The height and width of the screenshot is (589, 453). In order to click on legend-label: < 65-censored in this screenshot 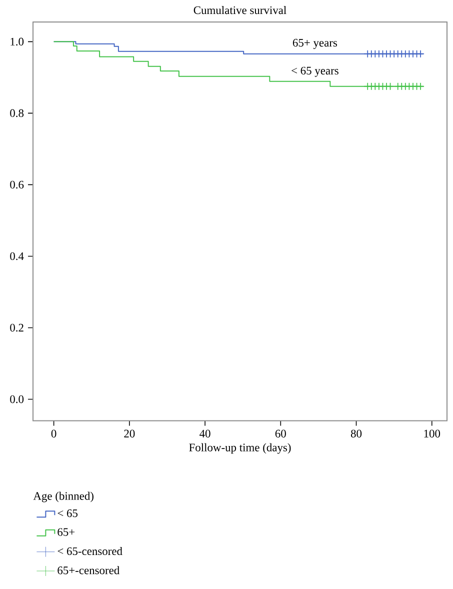, I will do `click(90, 551)`.